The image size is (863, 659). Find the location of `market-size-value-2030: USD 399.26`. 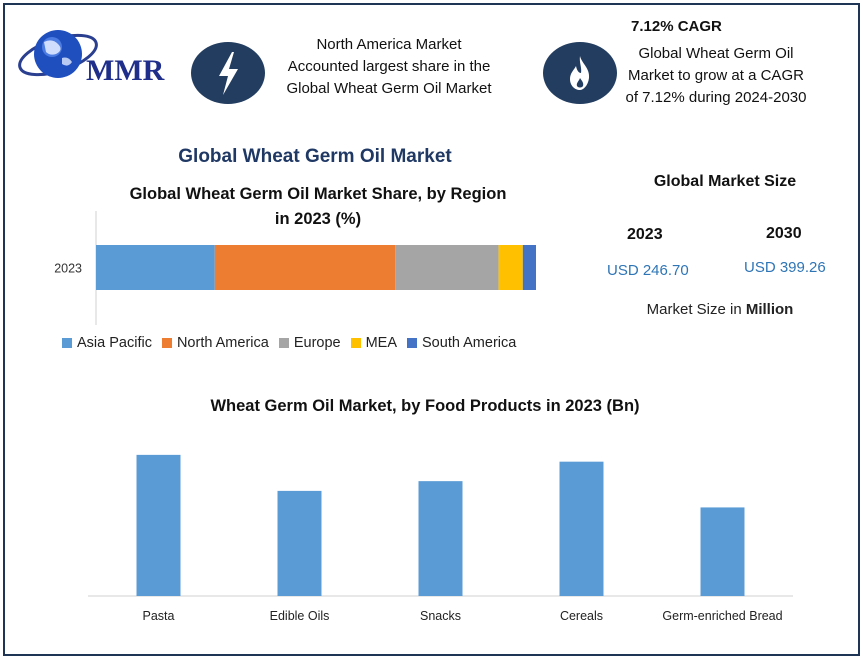

market-size-value-2030: USD 399.26 is located at coordinates (785, 267).